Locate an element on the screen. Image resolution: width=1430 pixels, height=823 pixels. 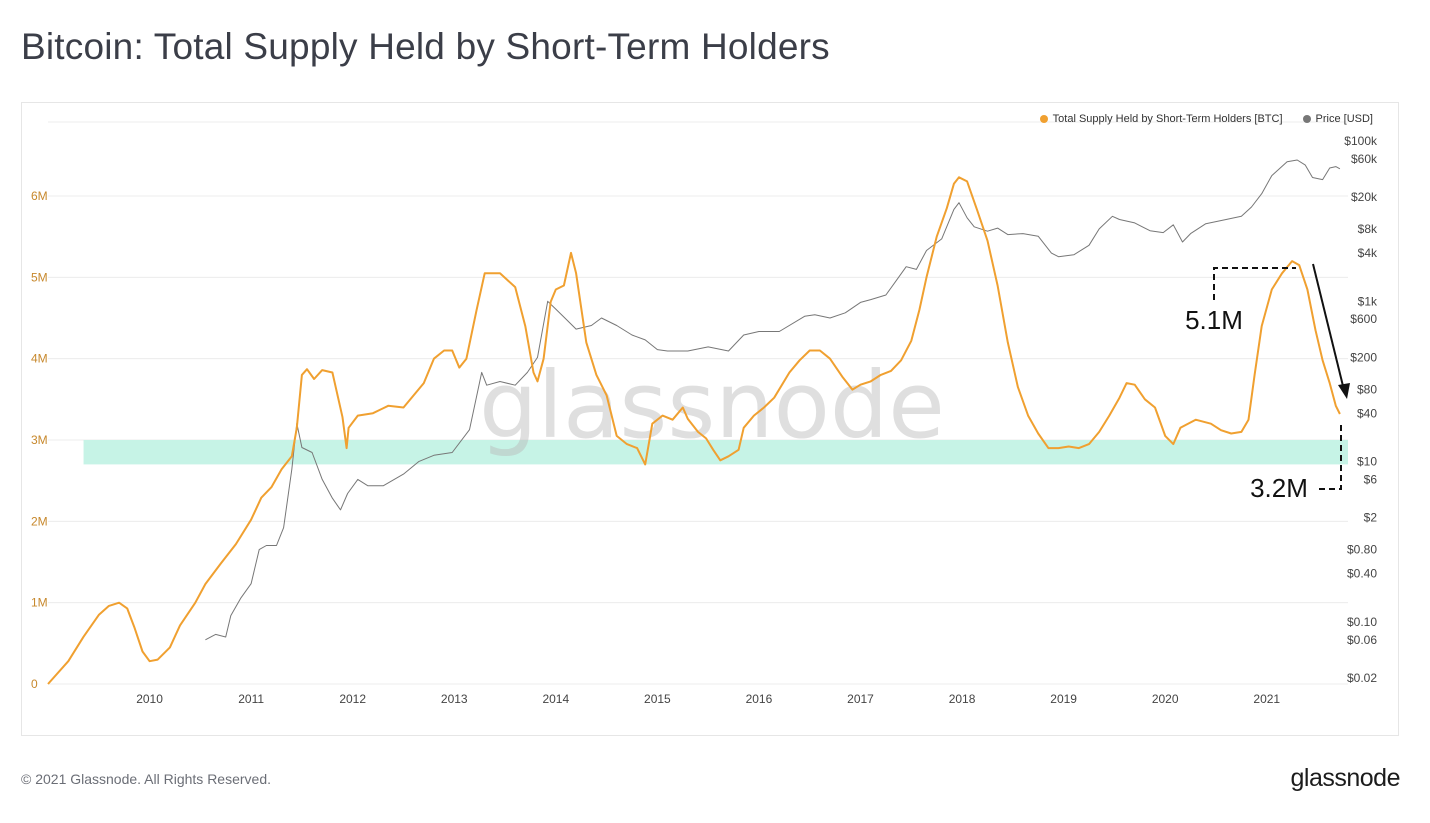
legend-dot-supply is located at coordinates (1043, 119).